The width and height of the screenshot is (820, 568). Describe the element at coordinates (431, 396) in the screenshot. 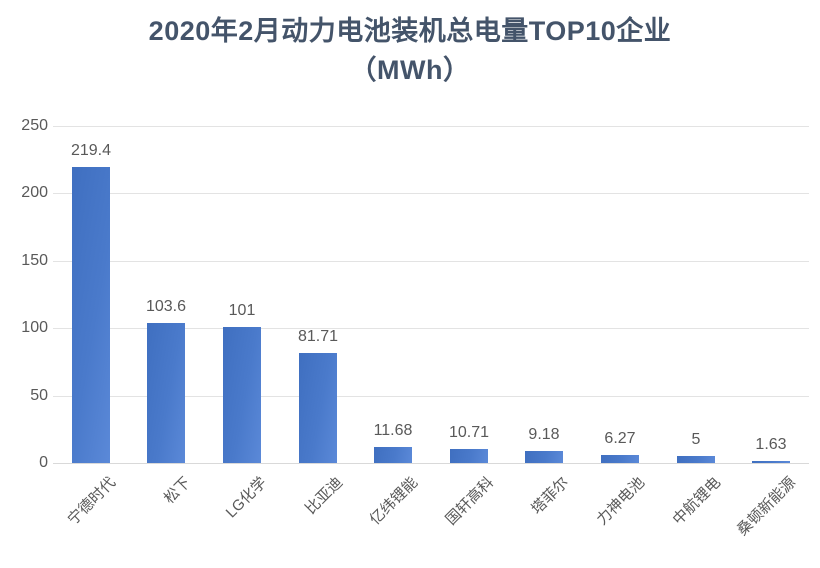

I see `gridline-y50` at that location.